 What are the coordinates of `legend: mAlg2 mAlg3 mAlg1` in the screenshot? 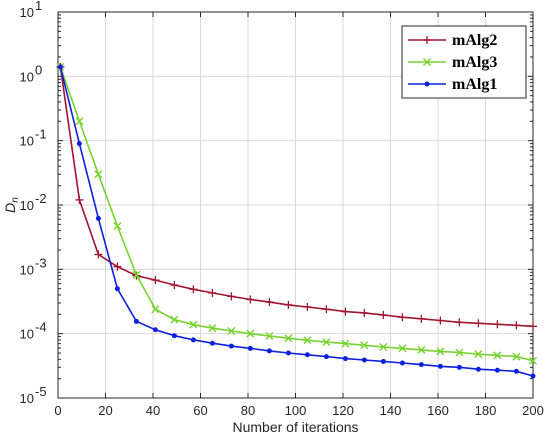 It's located at (464, 62).